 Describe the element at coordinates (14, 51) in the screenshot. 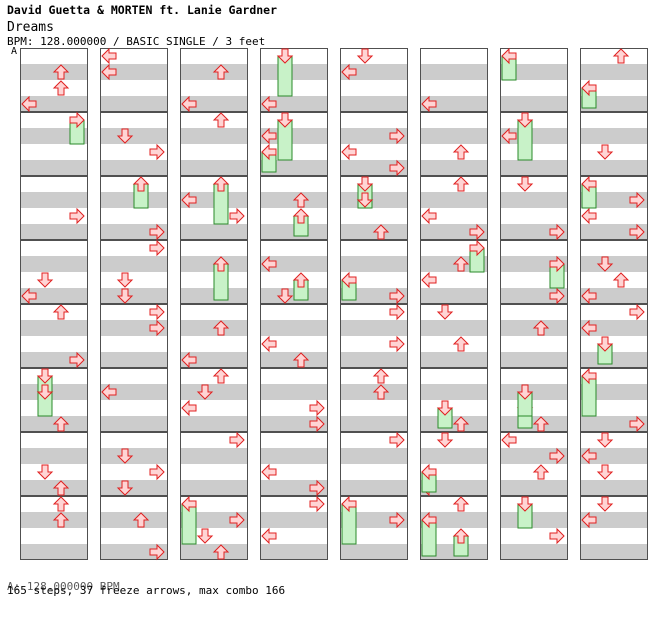

I see `bpm-marker: A` at that location.